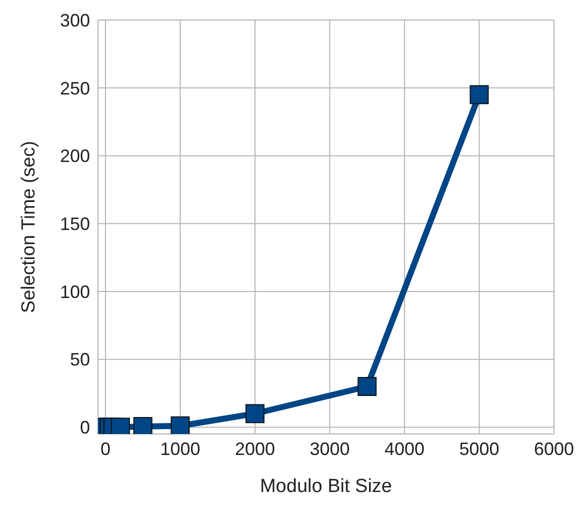 This screenshot has height=512, width=586. I want to click on y-tick-label: 300, so click(75, 20).